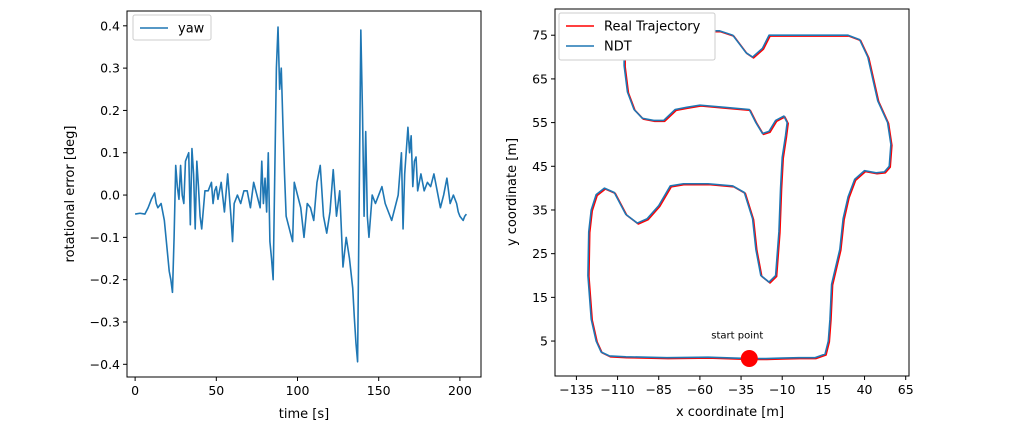 The width and height of the screenshot is (1009, 430). Describe the element at coordinates (540, 78) in the screenshot. I see `y-tick-label: 65` at that location.